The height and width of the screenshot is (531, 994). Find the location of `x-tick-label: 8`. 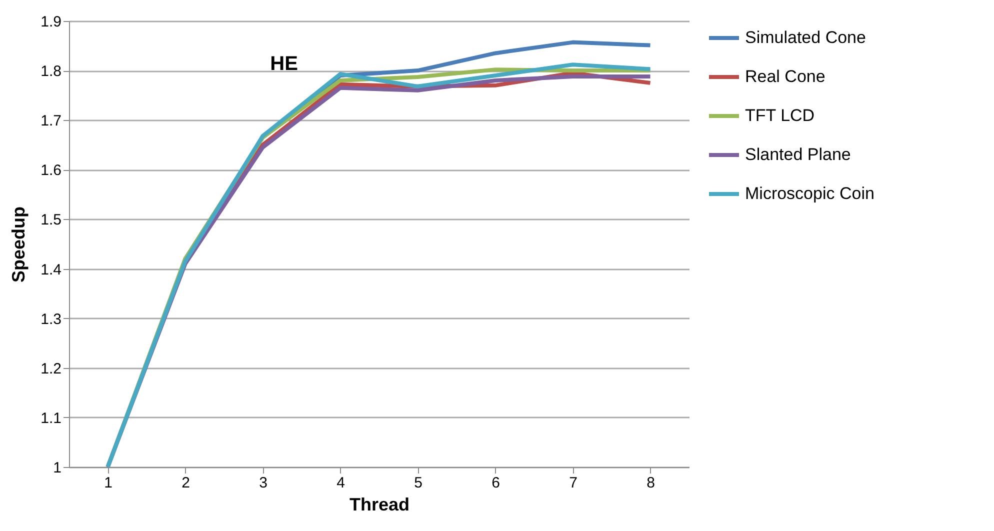

x-tick-label: 8 is located at coordinates (650, 483).